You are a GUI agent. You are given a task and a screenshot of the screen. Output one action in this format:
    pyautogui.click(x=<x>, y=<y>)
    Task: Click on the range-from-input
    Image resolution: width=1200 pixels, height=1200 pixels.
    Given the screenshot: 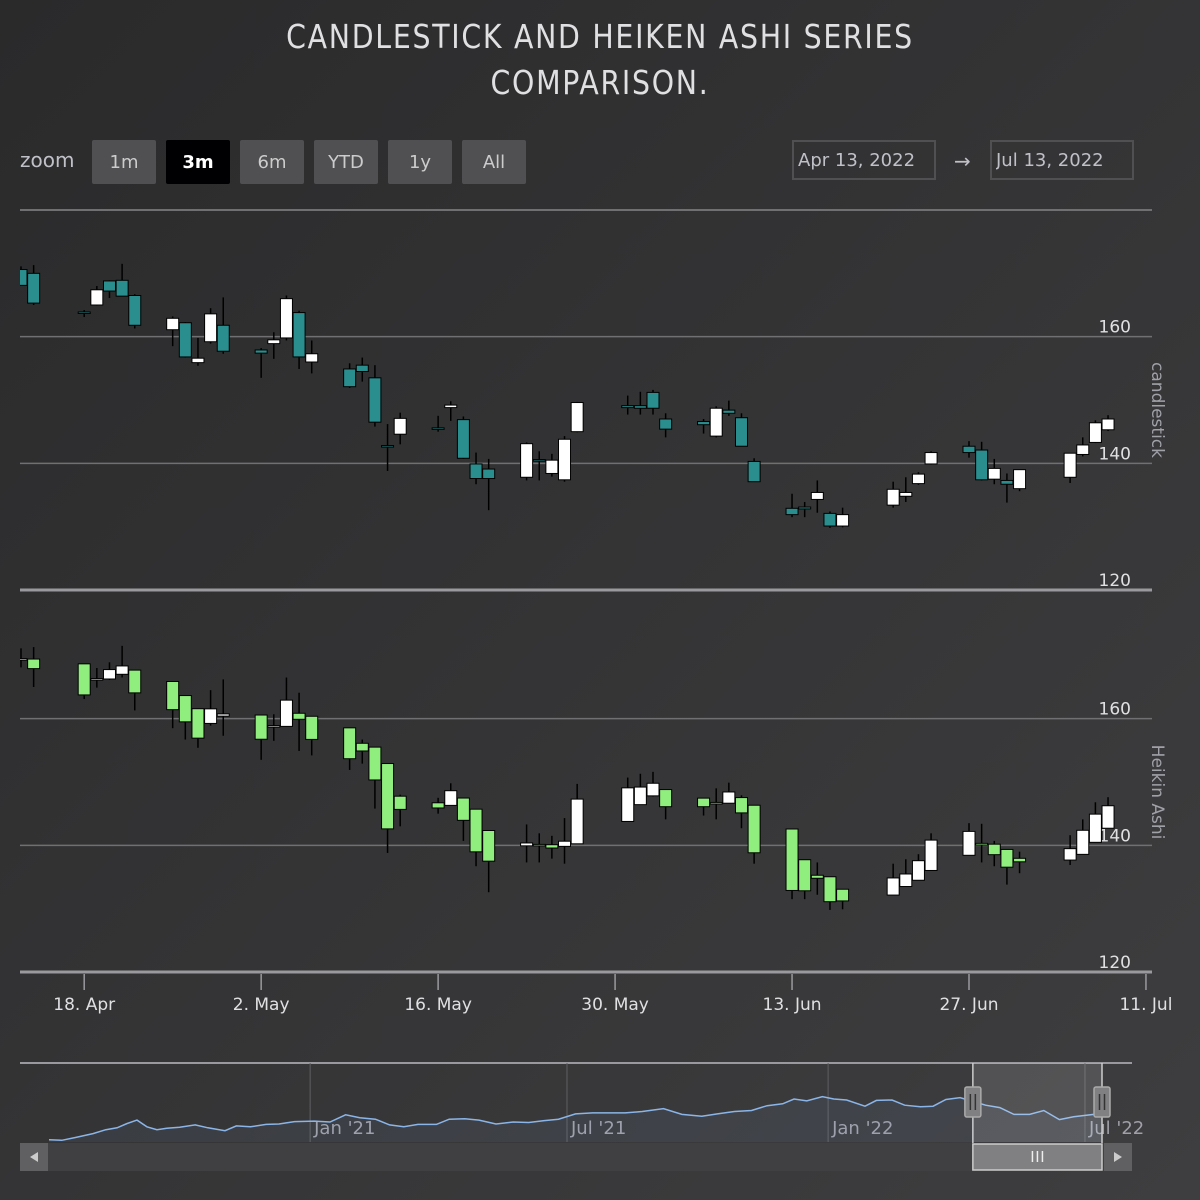 What is the action you would take?
    pyautogui.click(x=864, y=160)
    